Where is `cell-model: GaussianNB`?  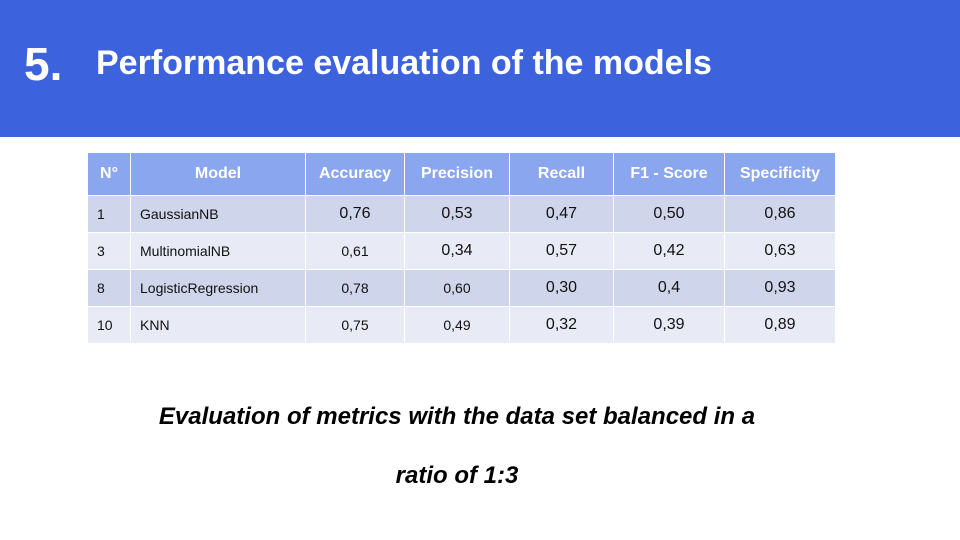 cell-model: GaussianNB is located at coordinates (218, 214).